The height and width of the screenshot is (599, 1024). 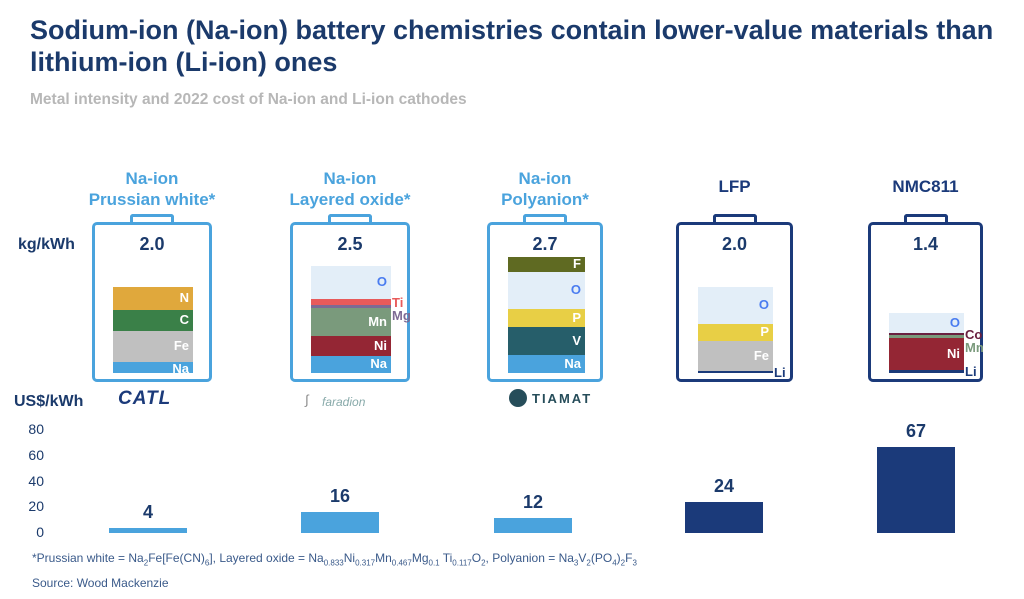 What do you see at coordinates (307, 399) in the screenshot?
I see `faradion-logo-icon: ∫` at bounding box center [307, 399].